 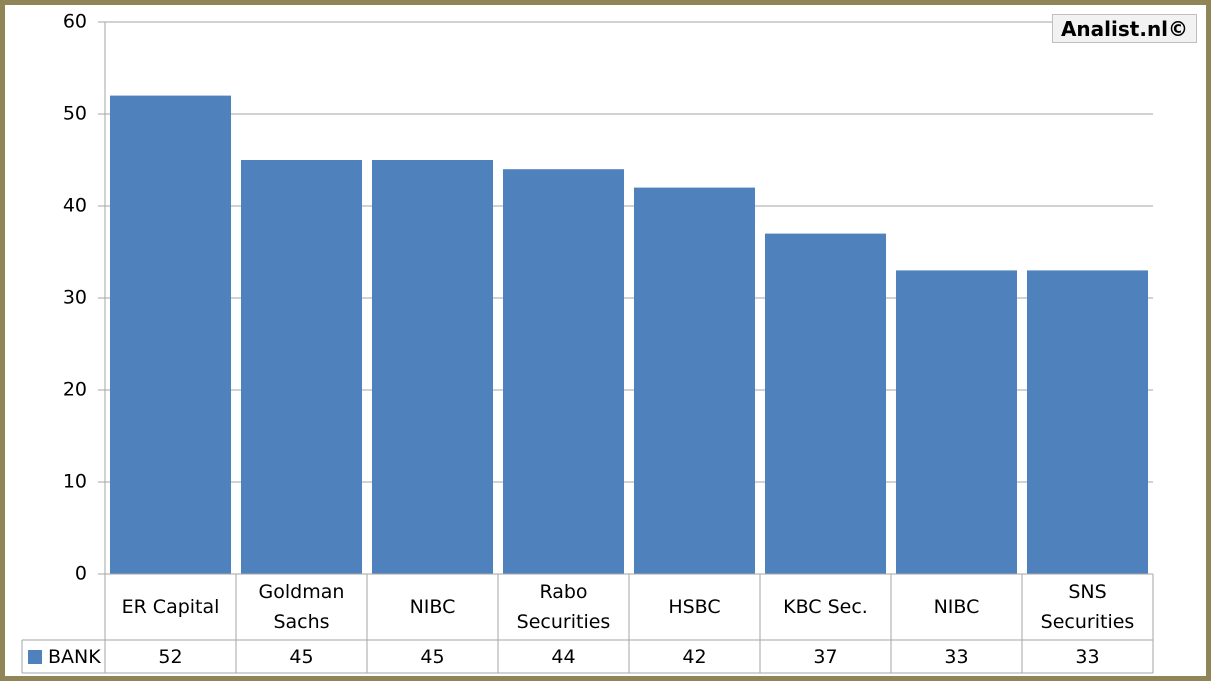 I want to click on x-tick-label: SNS Securities, so click(x=1087, y=607).